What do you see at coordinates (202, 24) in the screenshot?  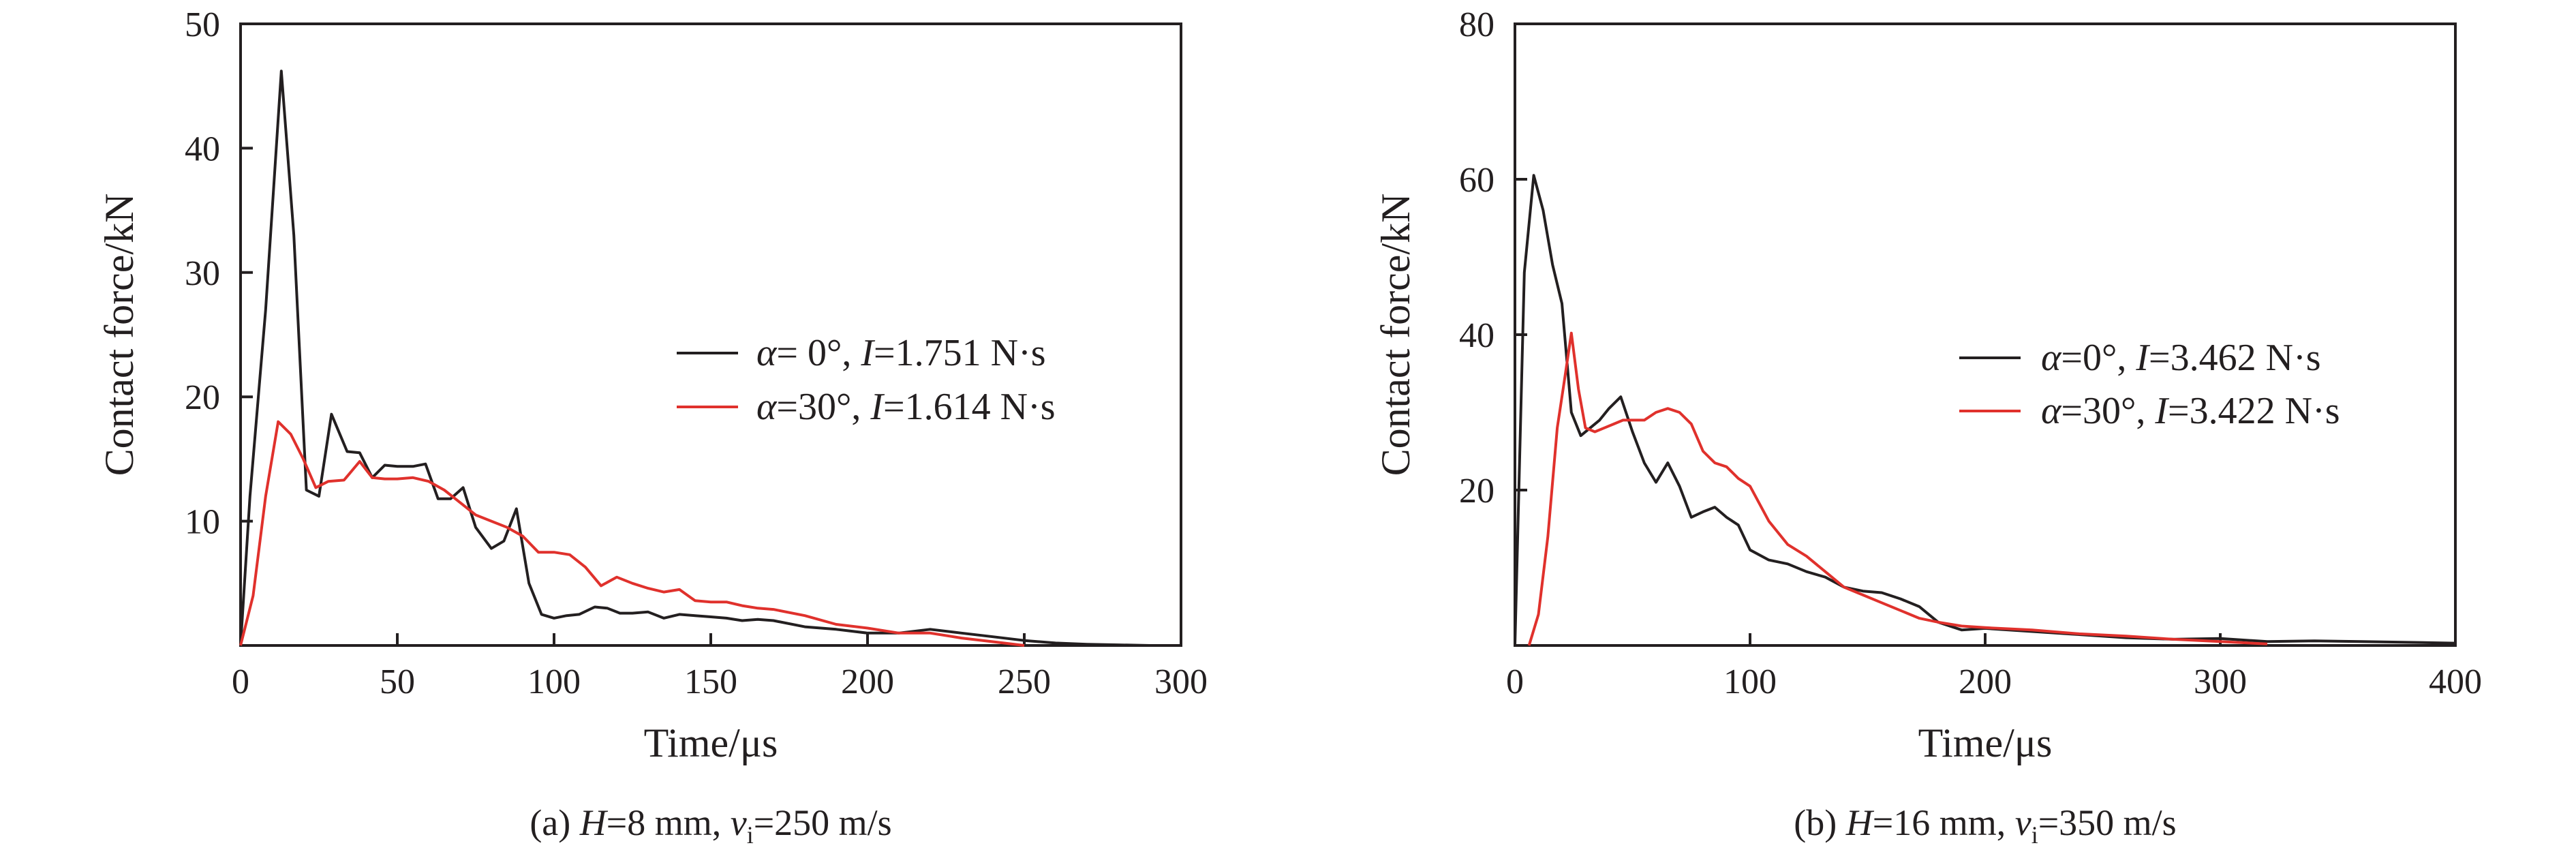 I see `panel-a-y-tick-label: 50` at bounding box center [202, 24].